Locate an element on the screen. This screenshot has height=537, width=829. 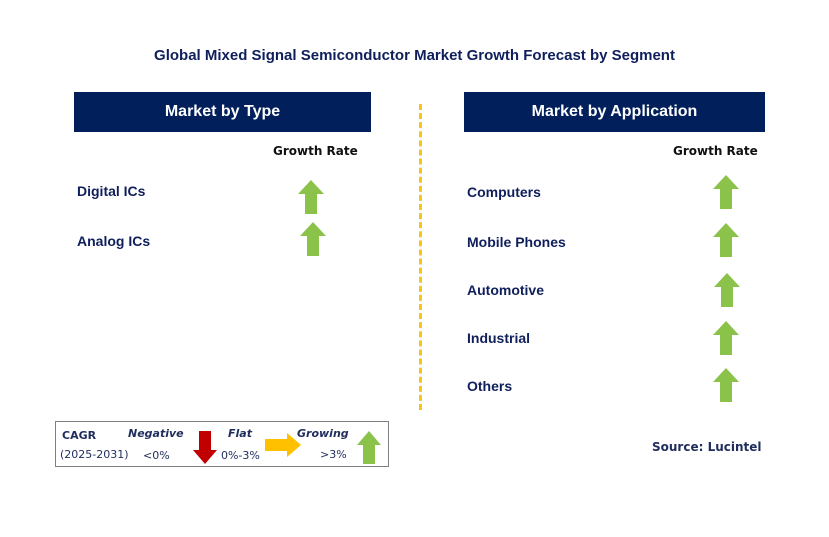
right-arrow-icon is located at coordinates (283, 445).